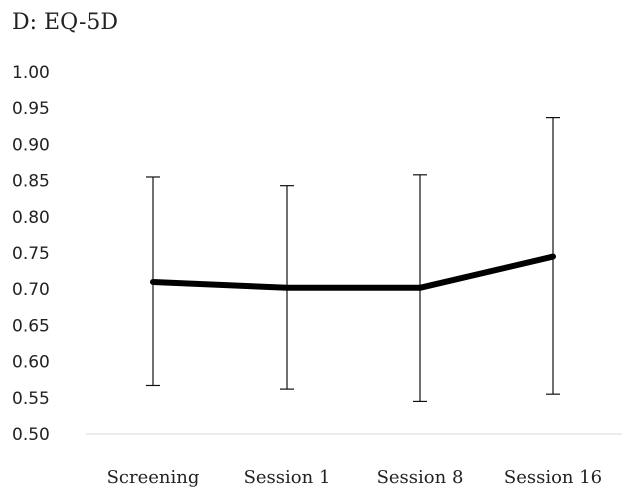  I want to click on chart-title: D: EQ-5D, so click(65, 22).